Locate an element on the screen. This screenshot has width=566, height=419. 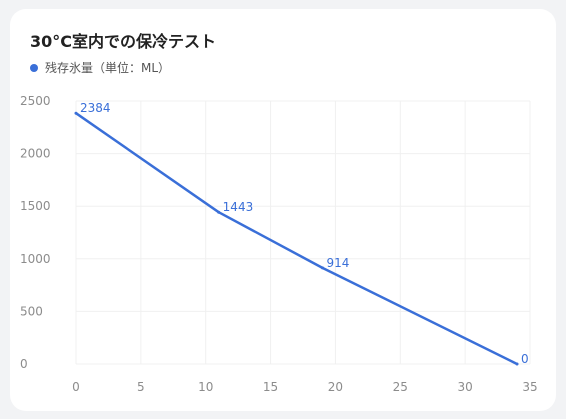
y-tick-label: 0 is located at coordinates (24, 364).